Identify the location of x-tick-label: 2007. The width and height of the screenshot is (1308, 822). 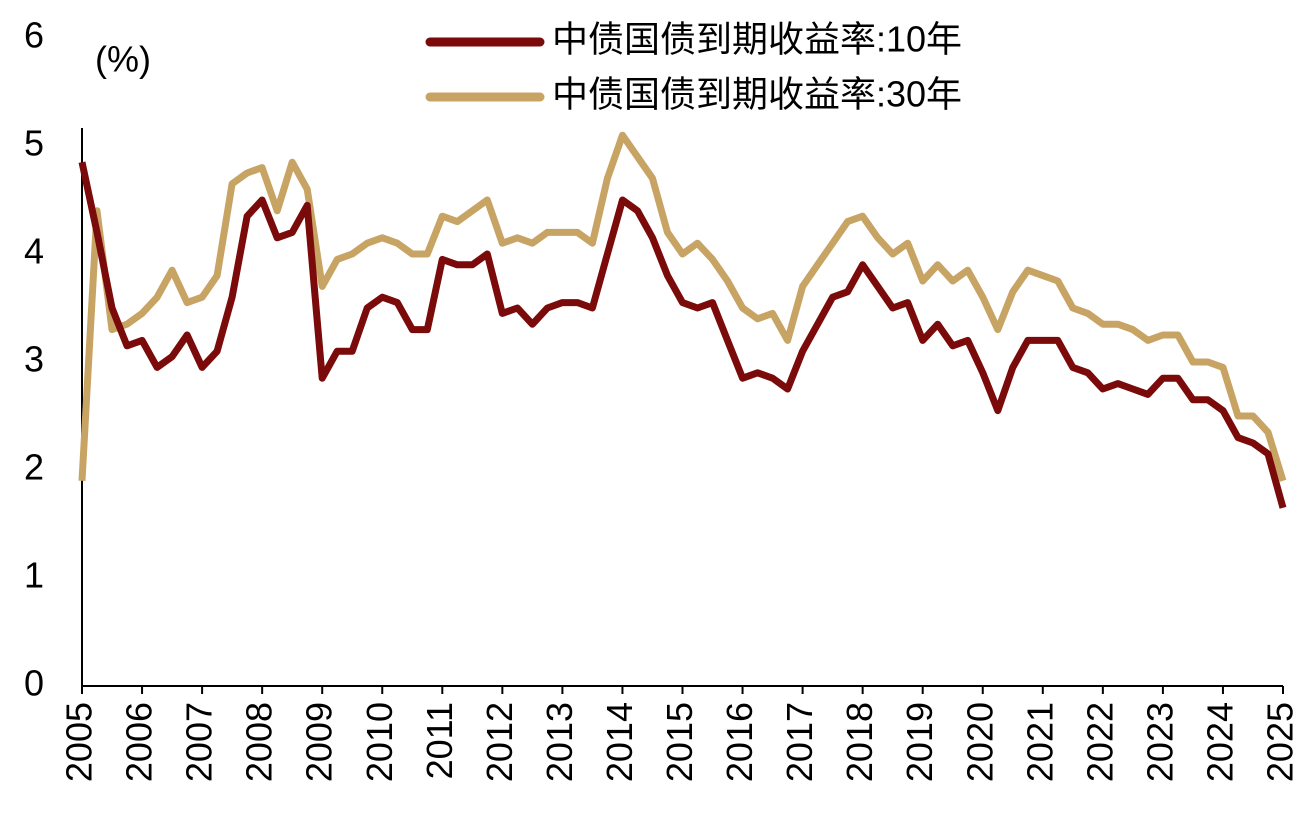
(199, 742).